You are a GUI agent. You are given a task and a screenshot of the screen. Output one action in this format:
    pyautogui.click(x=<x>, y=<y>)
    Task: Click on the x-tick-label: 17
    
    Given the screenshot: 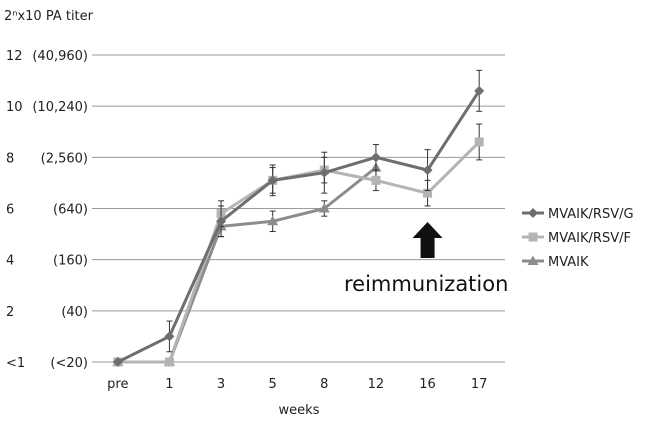 What is the action you would take?
    pyautogui.click(x=479, y=384)
    